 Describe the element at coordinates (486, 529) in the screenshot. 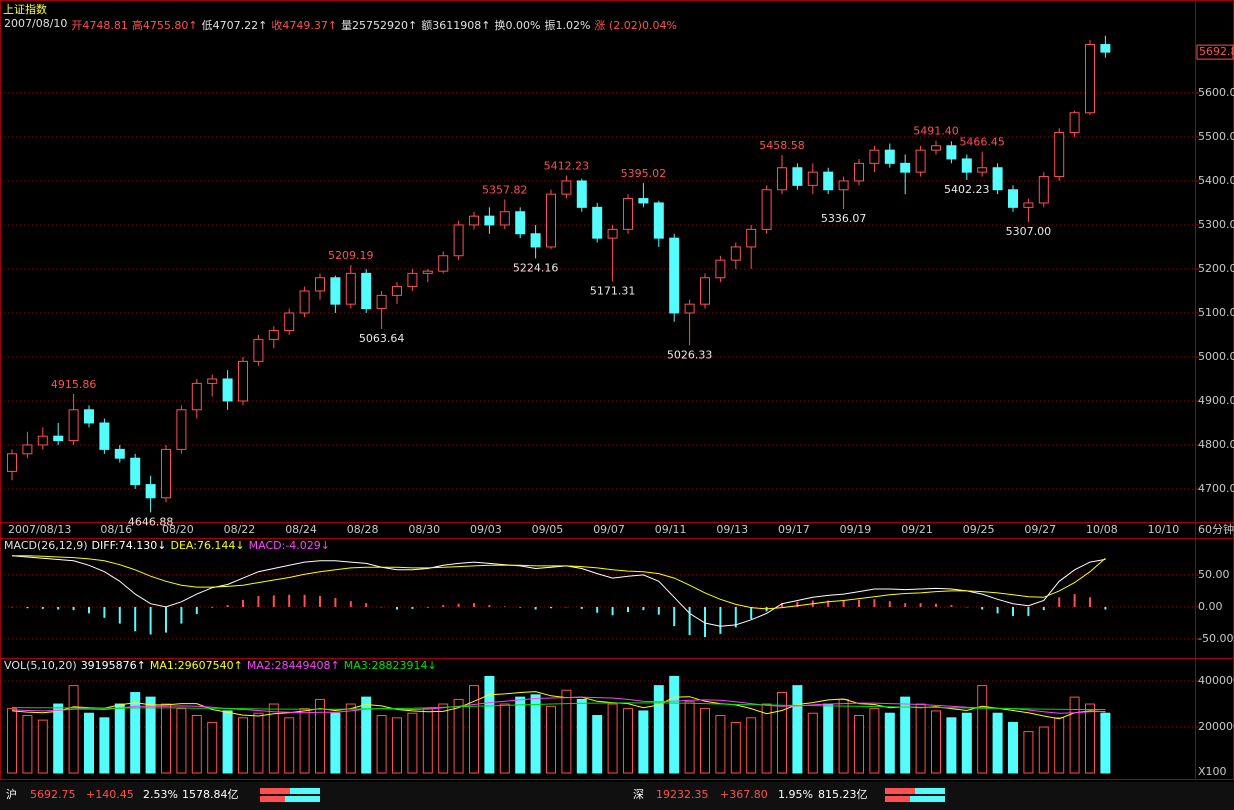

I see `x-tick-label: 09/03` at that location.